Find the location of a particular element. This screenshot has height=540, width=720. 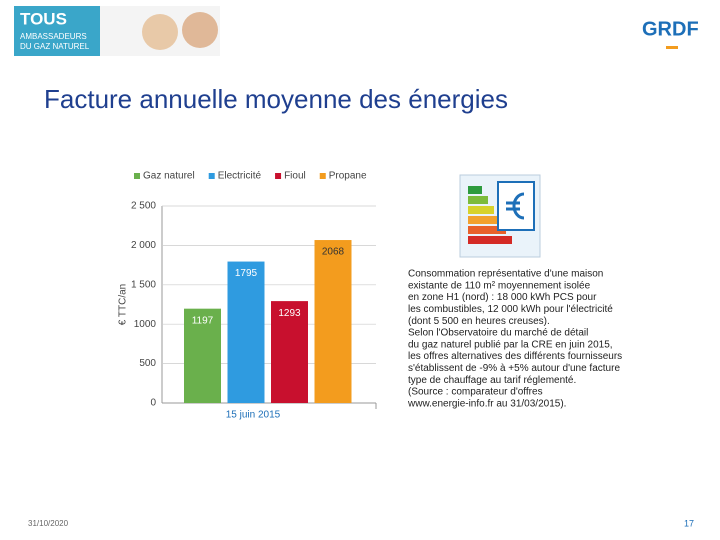

y-tick-label: 2 000 is located at coordinates (143, 245).